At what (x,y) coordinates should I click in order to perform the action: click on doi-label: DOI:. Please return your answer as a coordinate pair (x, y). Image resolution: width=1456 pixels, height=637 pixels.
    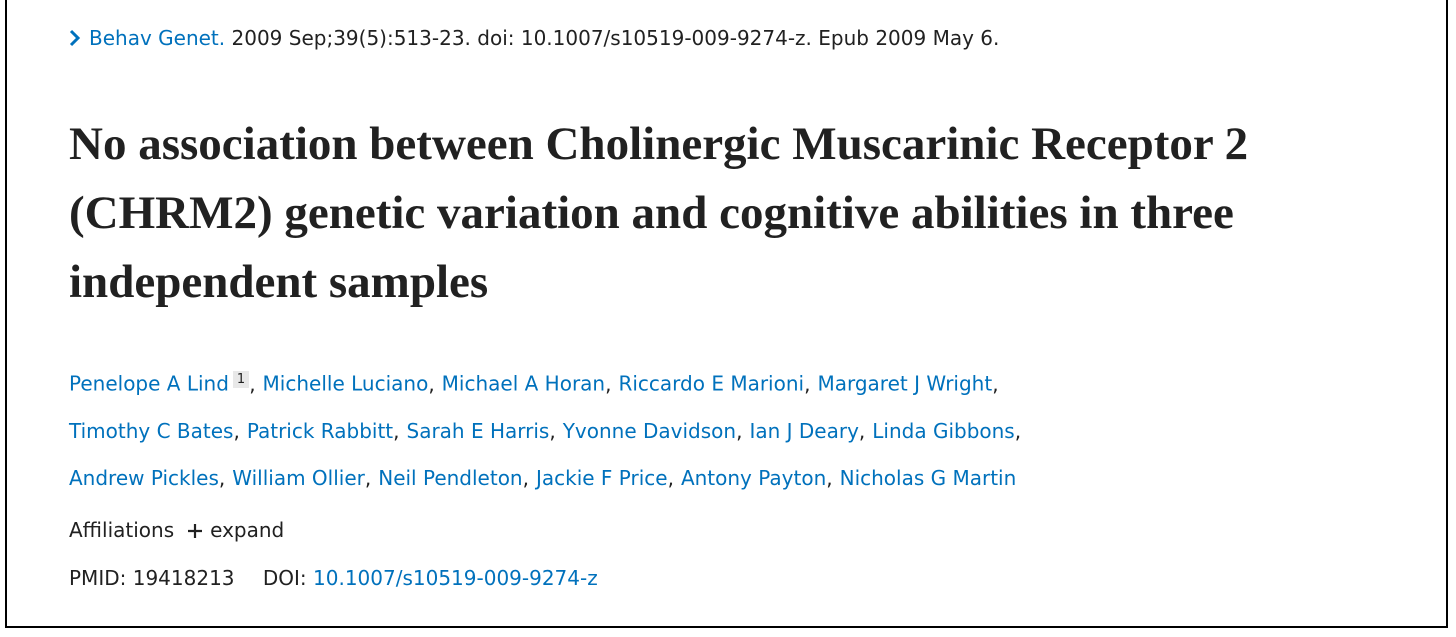
    Looking at the image, I should click on (284, 578).